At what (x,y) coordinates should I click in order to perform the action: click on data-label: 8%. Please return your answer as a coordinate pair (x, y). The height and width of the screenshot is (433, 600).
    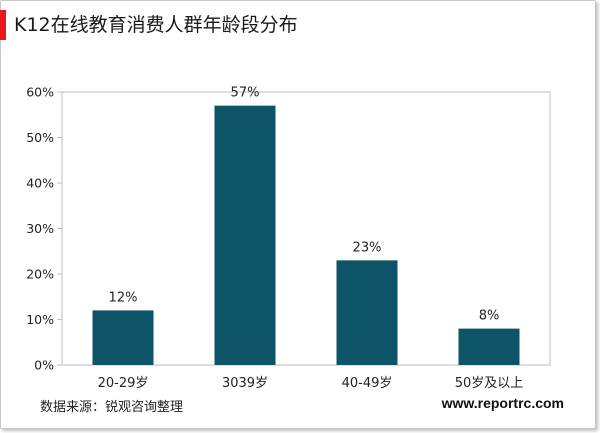
    Looking at the image, I should click on (489, 316).